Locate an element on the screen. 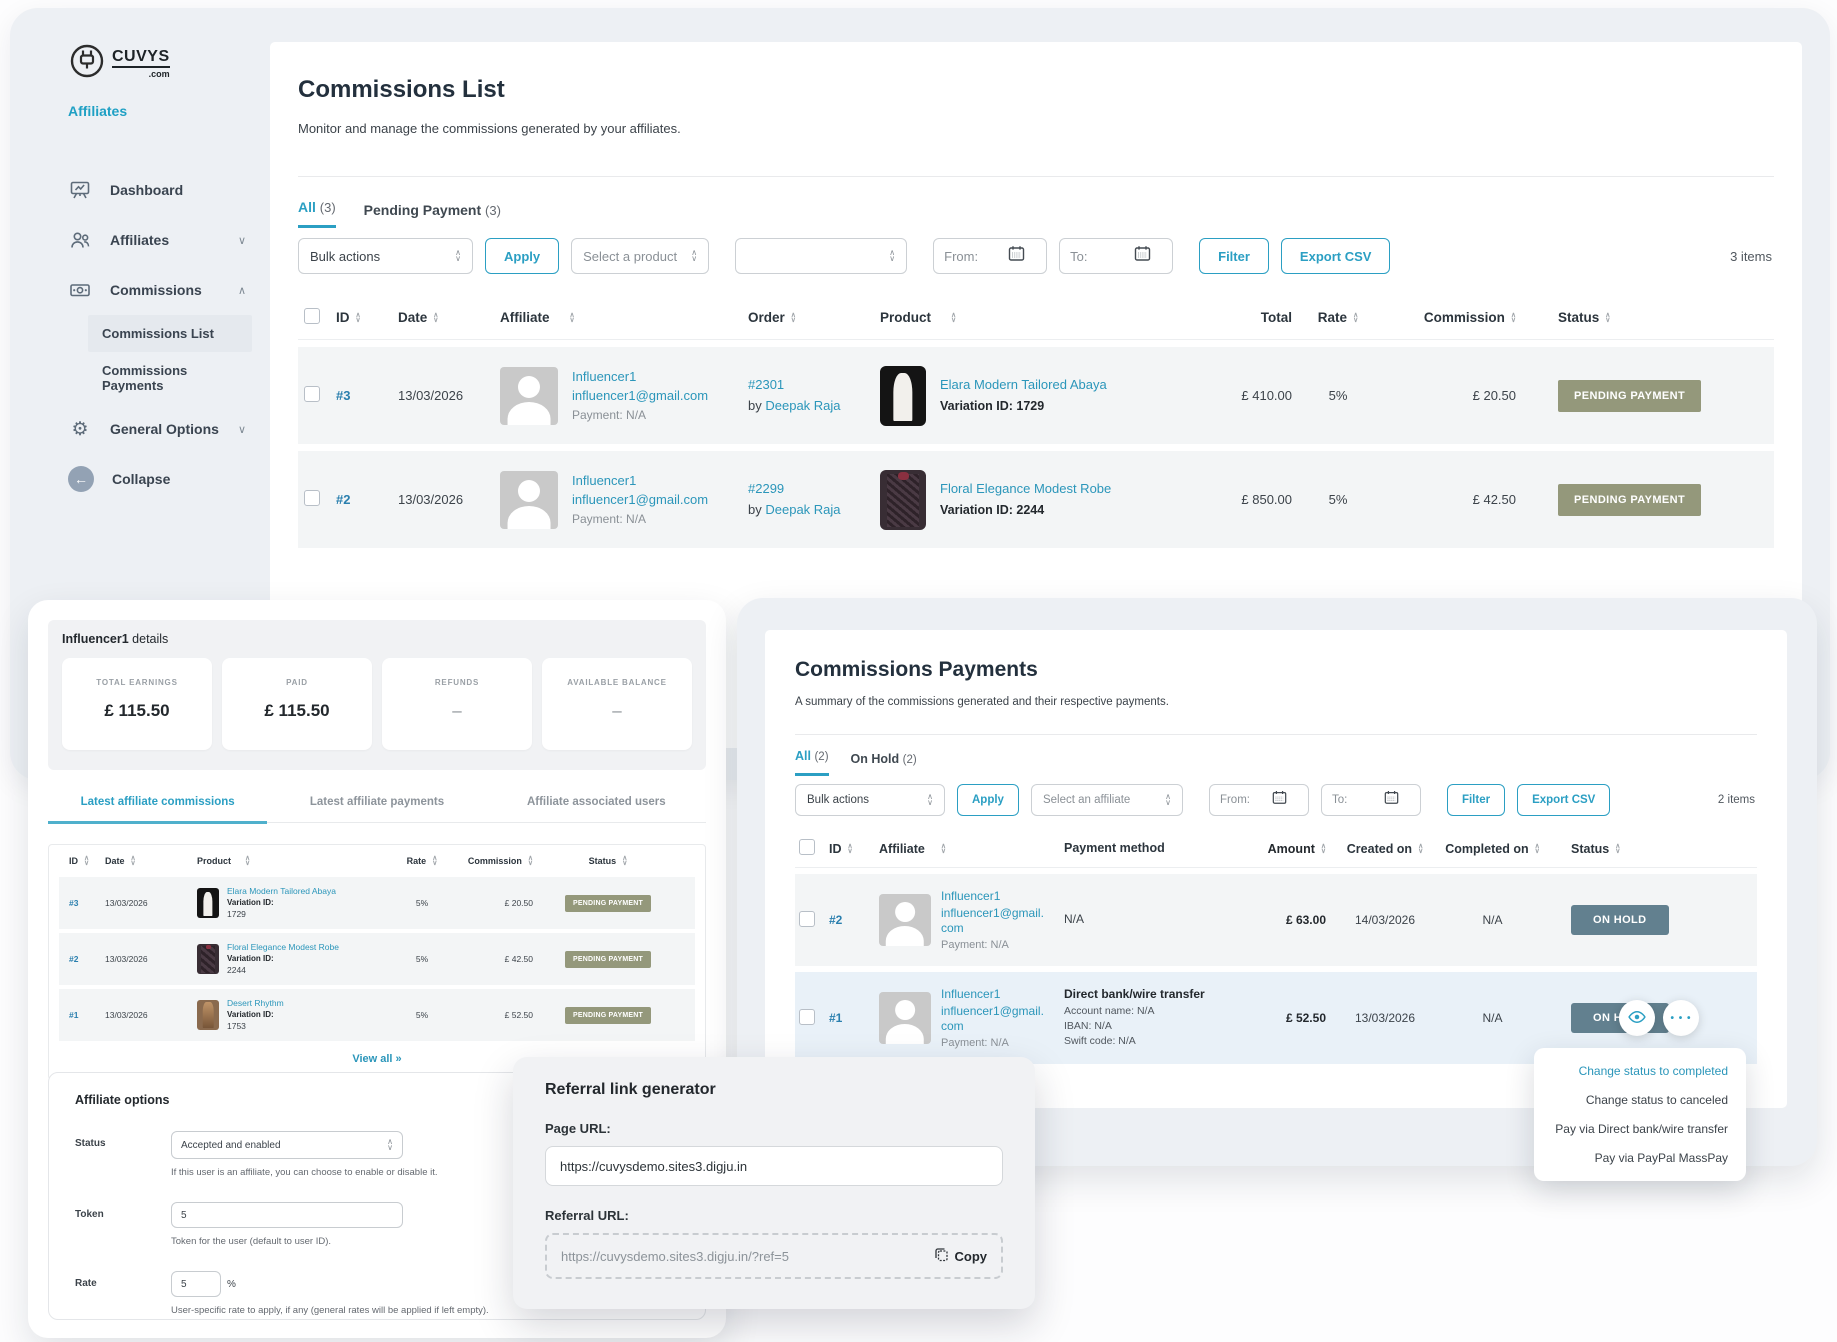 The image size is (1837, 1342). tab-all: All (3) is located at coordinates (317, 213).